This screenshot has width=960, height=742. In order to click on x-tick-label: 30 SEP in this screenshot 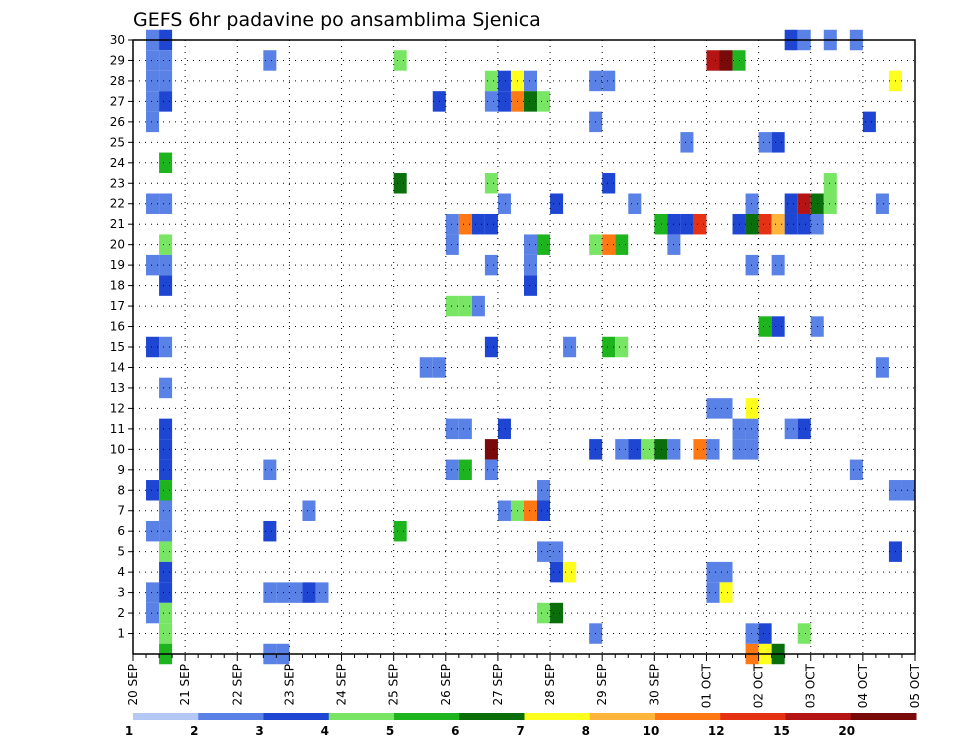, I will do `click(654, 685)`.